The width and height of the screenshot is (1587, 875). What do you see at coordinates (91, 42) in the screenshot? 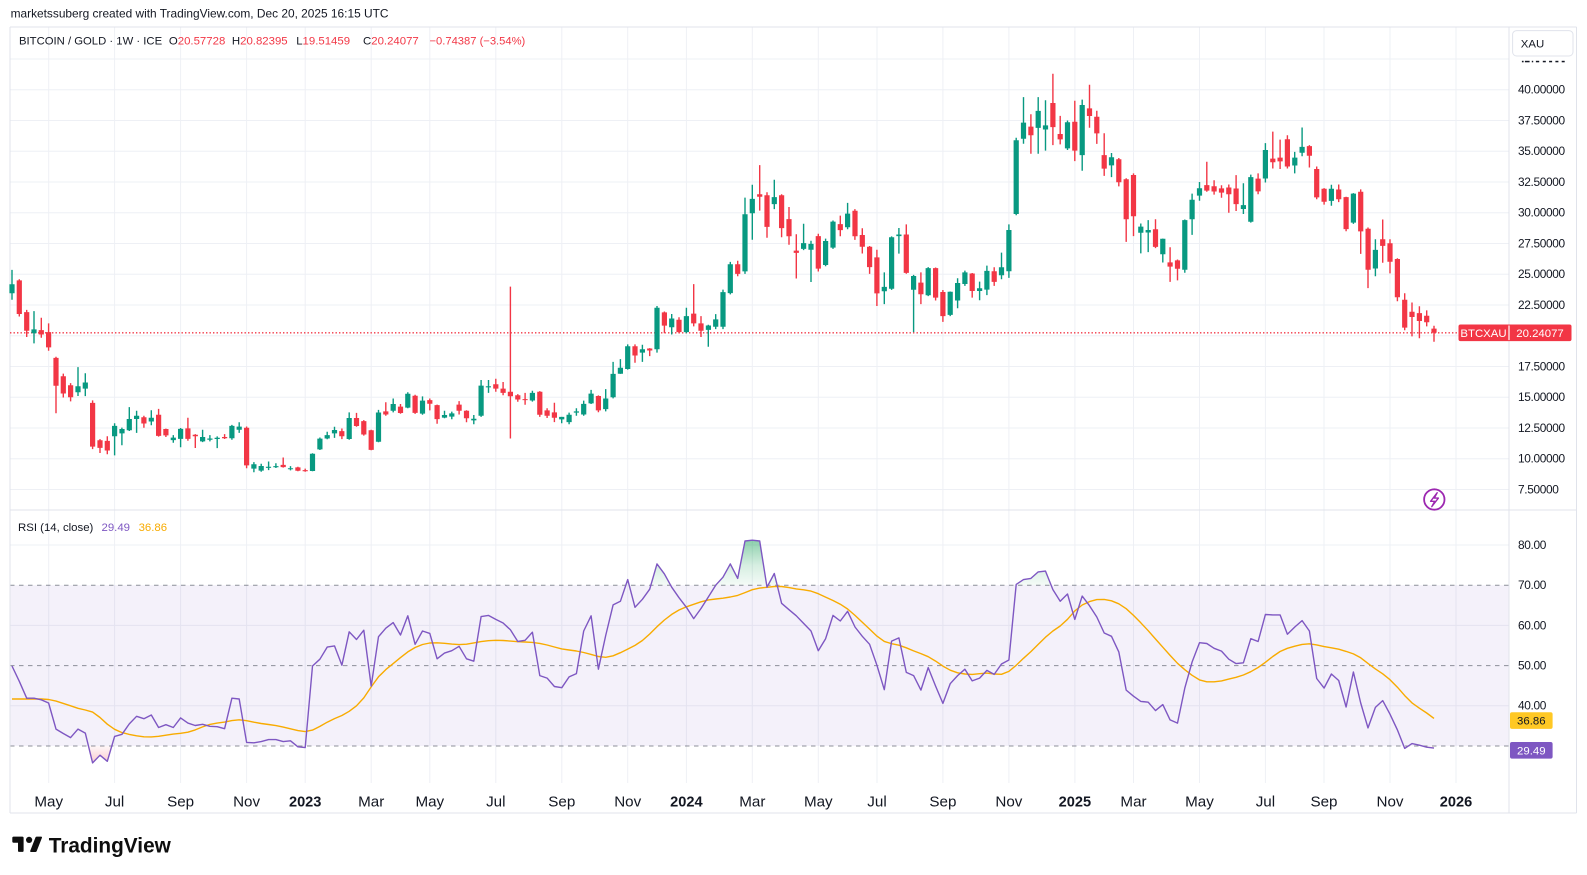
I see `svg-text: BITCOIN / GOLD · 1W · ICE` at bounding box center [91, 42].